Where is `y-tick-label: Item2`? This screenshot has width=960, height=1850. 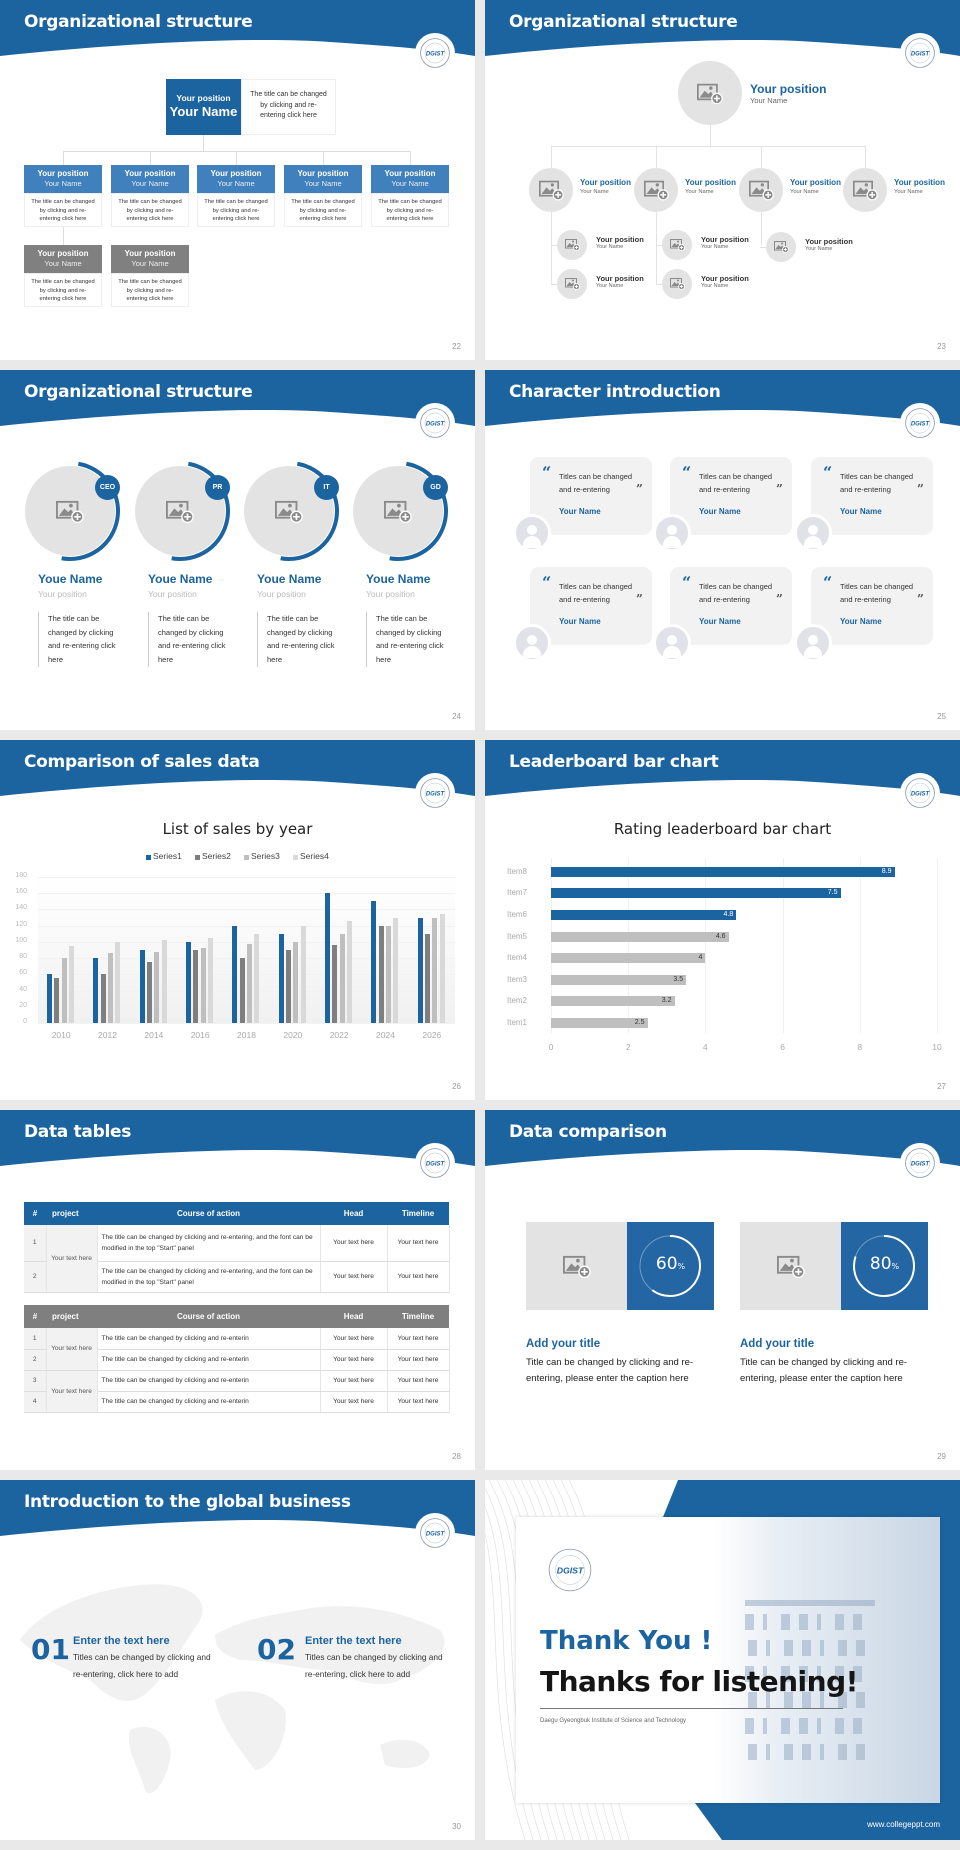 y-tick-label: Item2 is located at coordinates (517, 1001).